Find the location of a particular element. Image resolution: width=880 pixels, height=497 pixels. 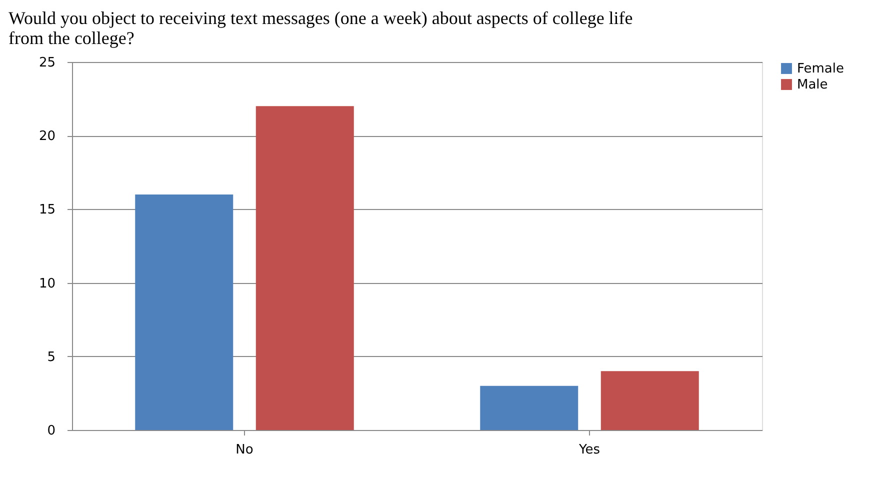

legend-label: Male is located at coordinates (812, 85).